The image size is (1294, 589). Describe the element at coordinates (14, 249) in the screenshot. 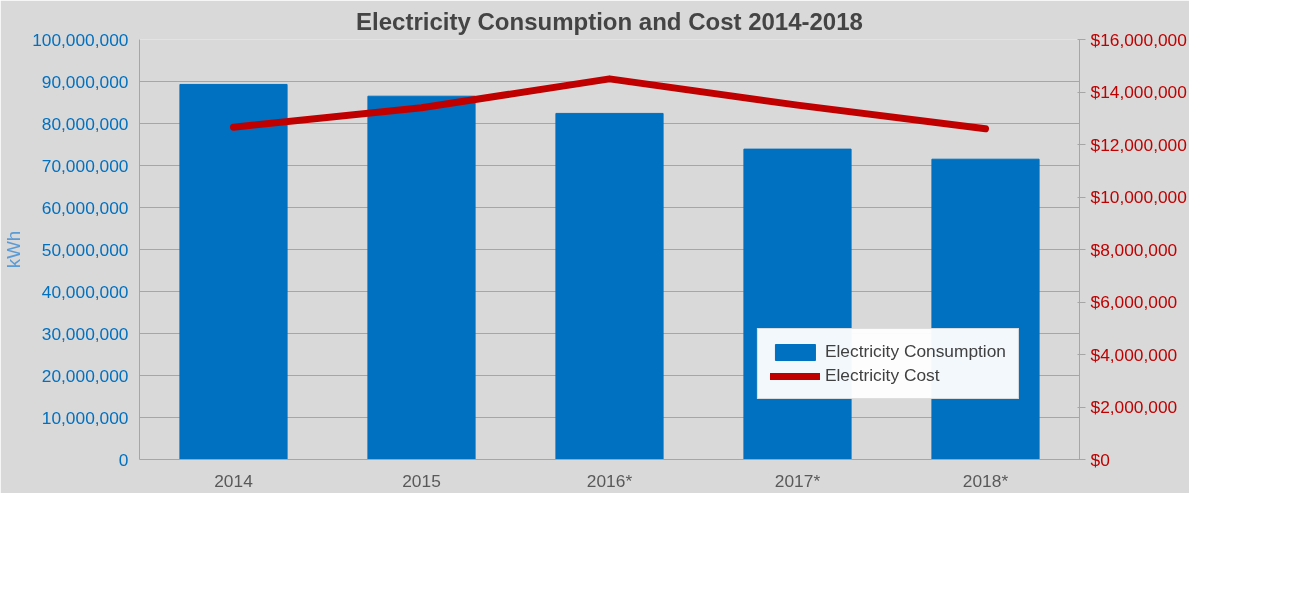

I see `y-axis-title: kWh` at that location.